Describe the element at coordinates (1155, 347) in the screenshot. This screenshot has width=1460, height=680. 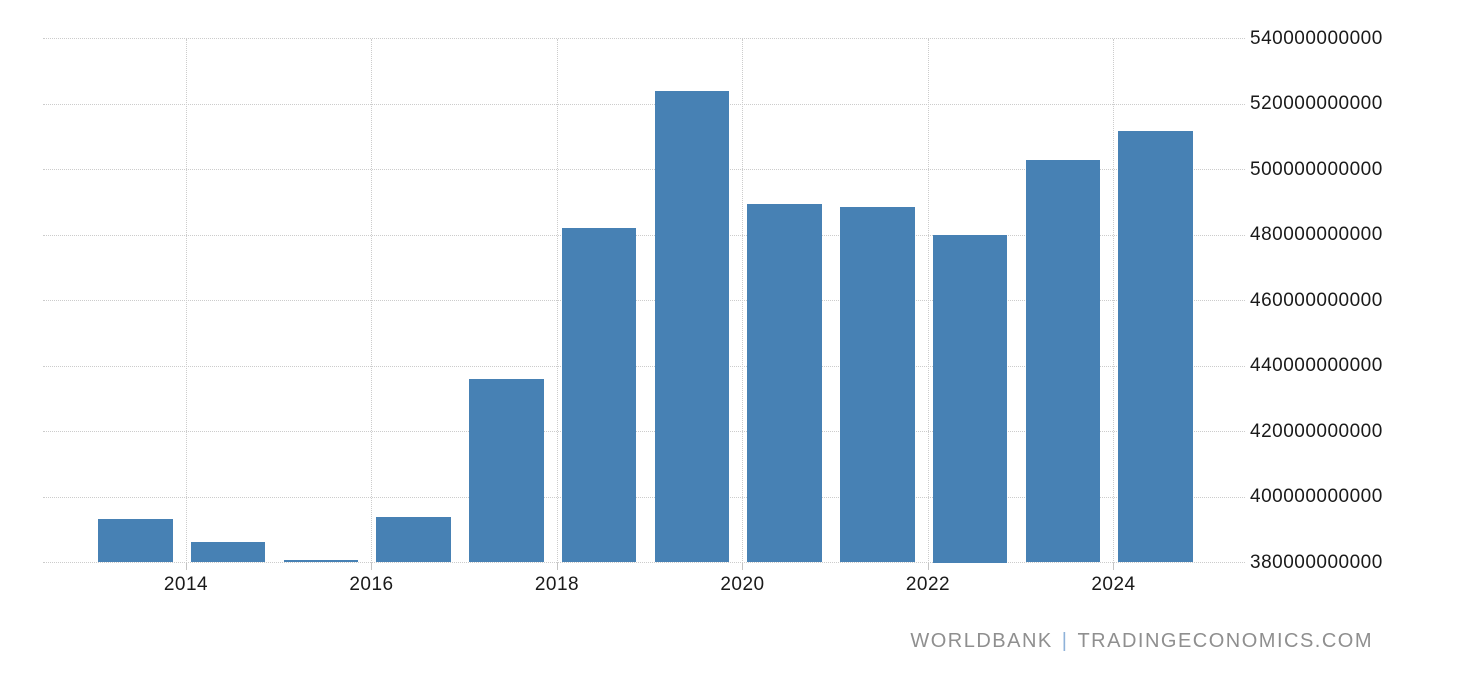
I see `bar-2024` at that location.